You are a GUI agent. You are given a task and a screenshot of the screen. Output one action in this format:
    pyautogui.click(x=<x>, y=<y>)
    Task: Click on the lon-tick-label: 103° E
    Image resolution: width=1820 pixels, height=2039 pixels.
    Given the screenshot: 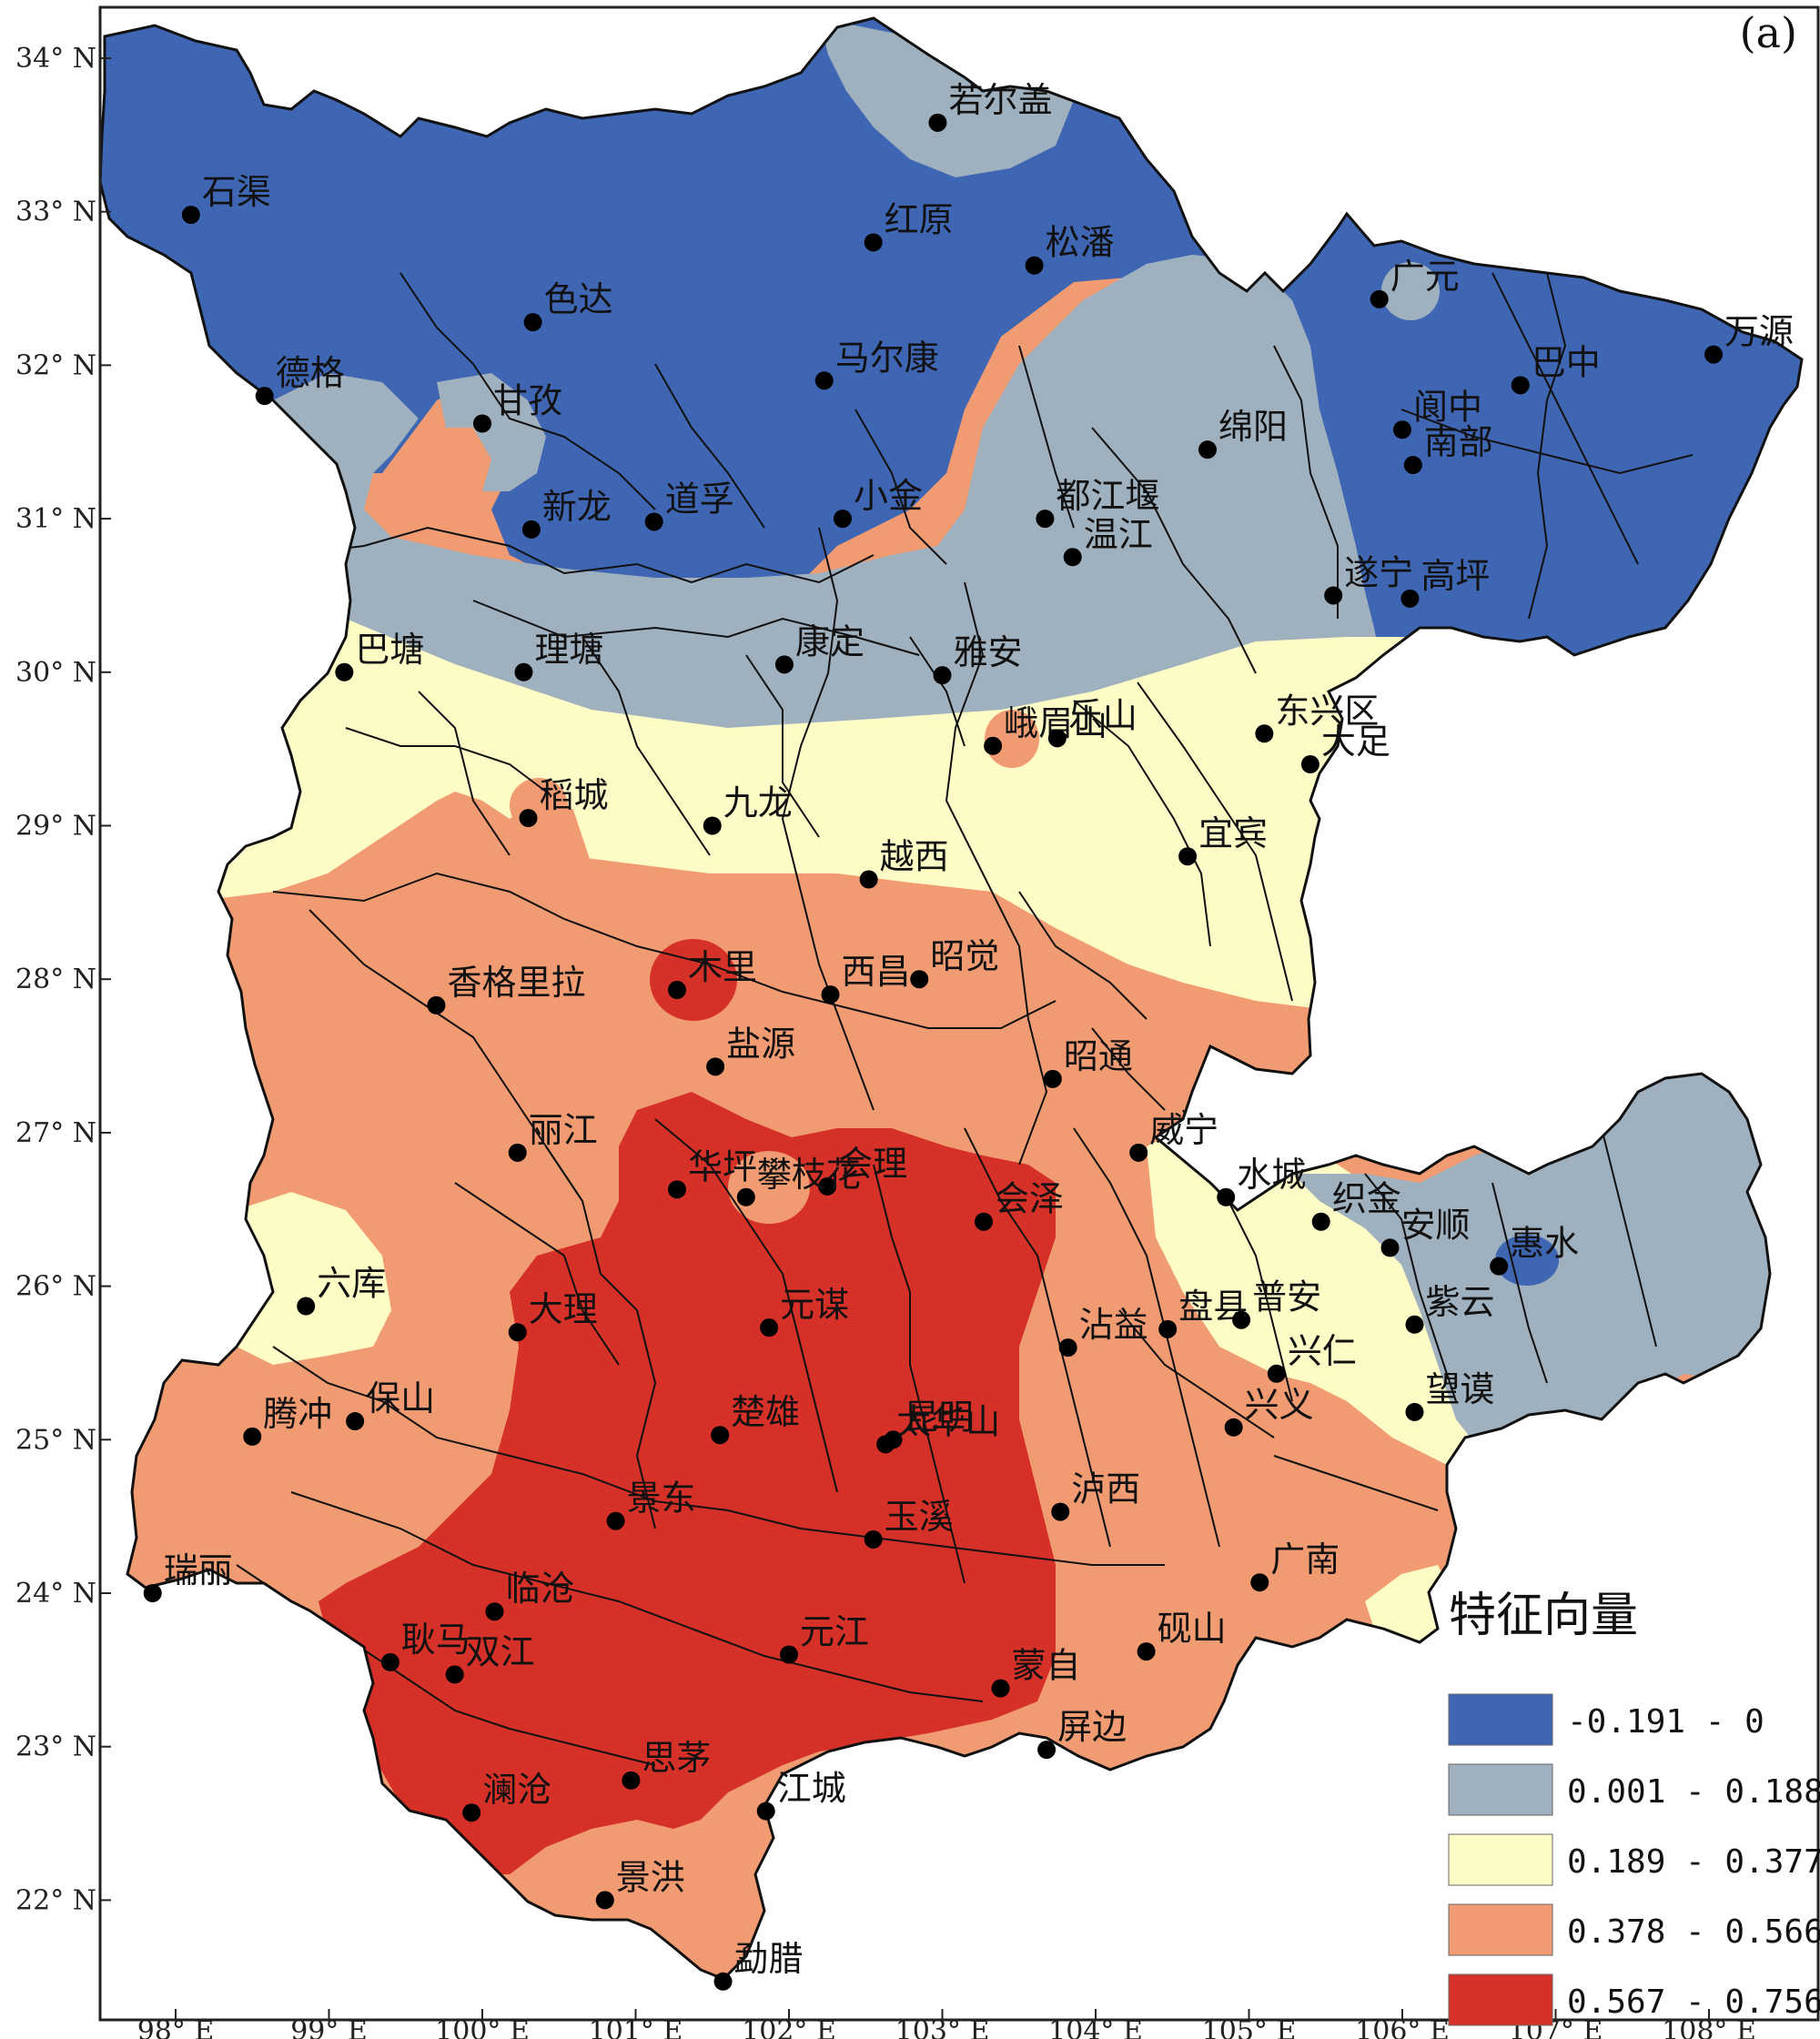 What is the action you would take?
    pyautogui.click(x=943, y=2027)
    